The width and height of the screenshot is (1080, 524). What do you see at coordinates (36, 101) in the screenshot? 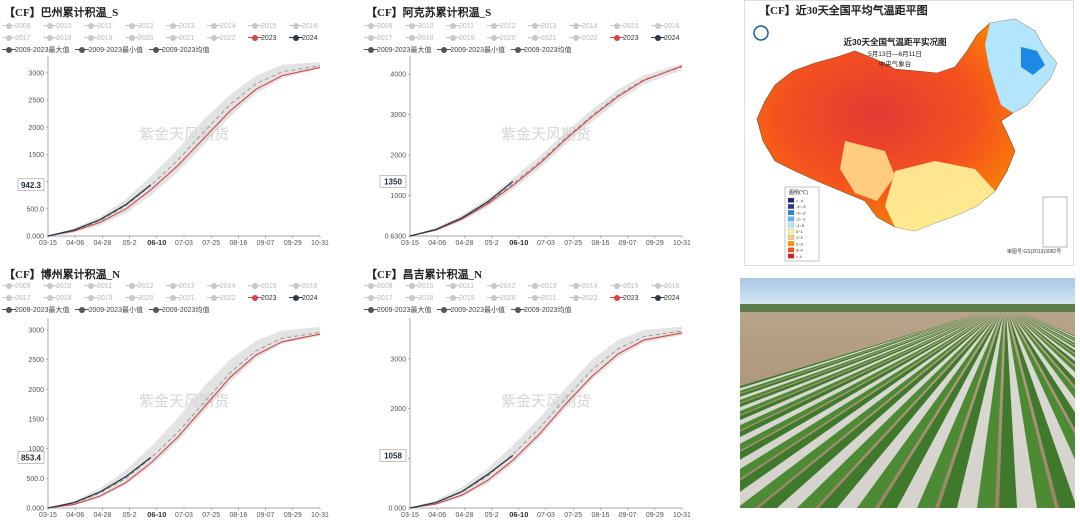
I see `y-tick-label: 2500` at bounding box center [36, 101].